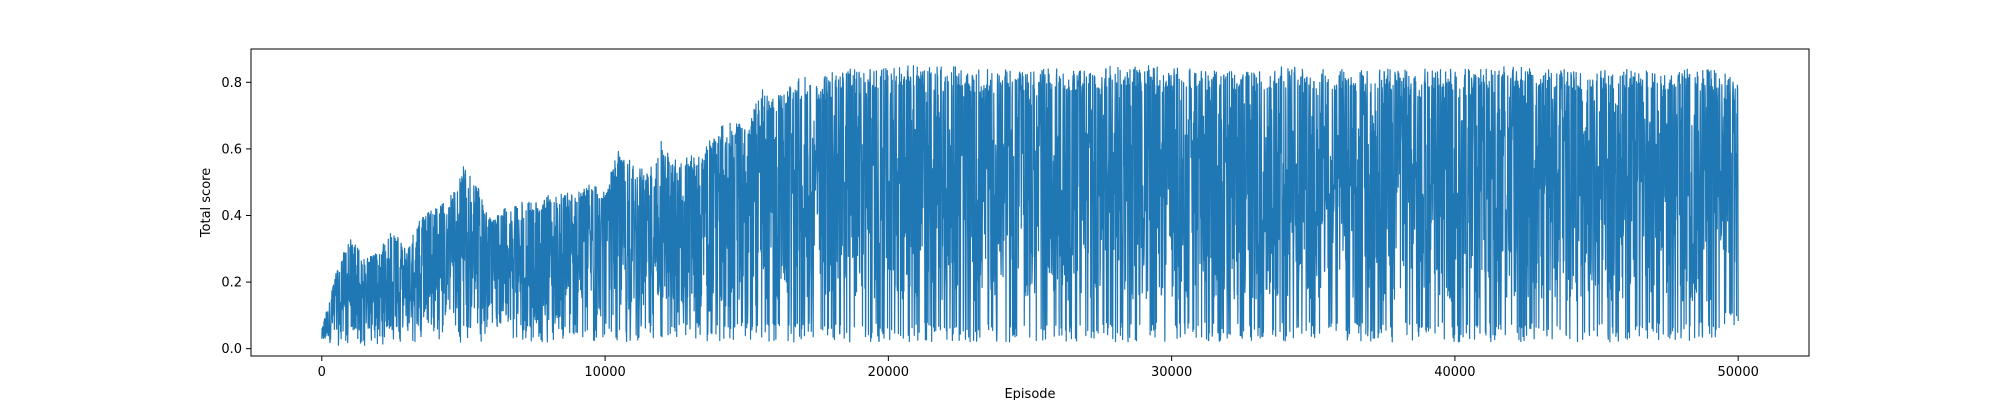 The height and width of the screenshot is (400, 2000). What do you see at coordinates (231, 216) in the screenshot?
I see `y-tick-label: 0.4` at bounding box center [231, 216].